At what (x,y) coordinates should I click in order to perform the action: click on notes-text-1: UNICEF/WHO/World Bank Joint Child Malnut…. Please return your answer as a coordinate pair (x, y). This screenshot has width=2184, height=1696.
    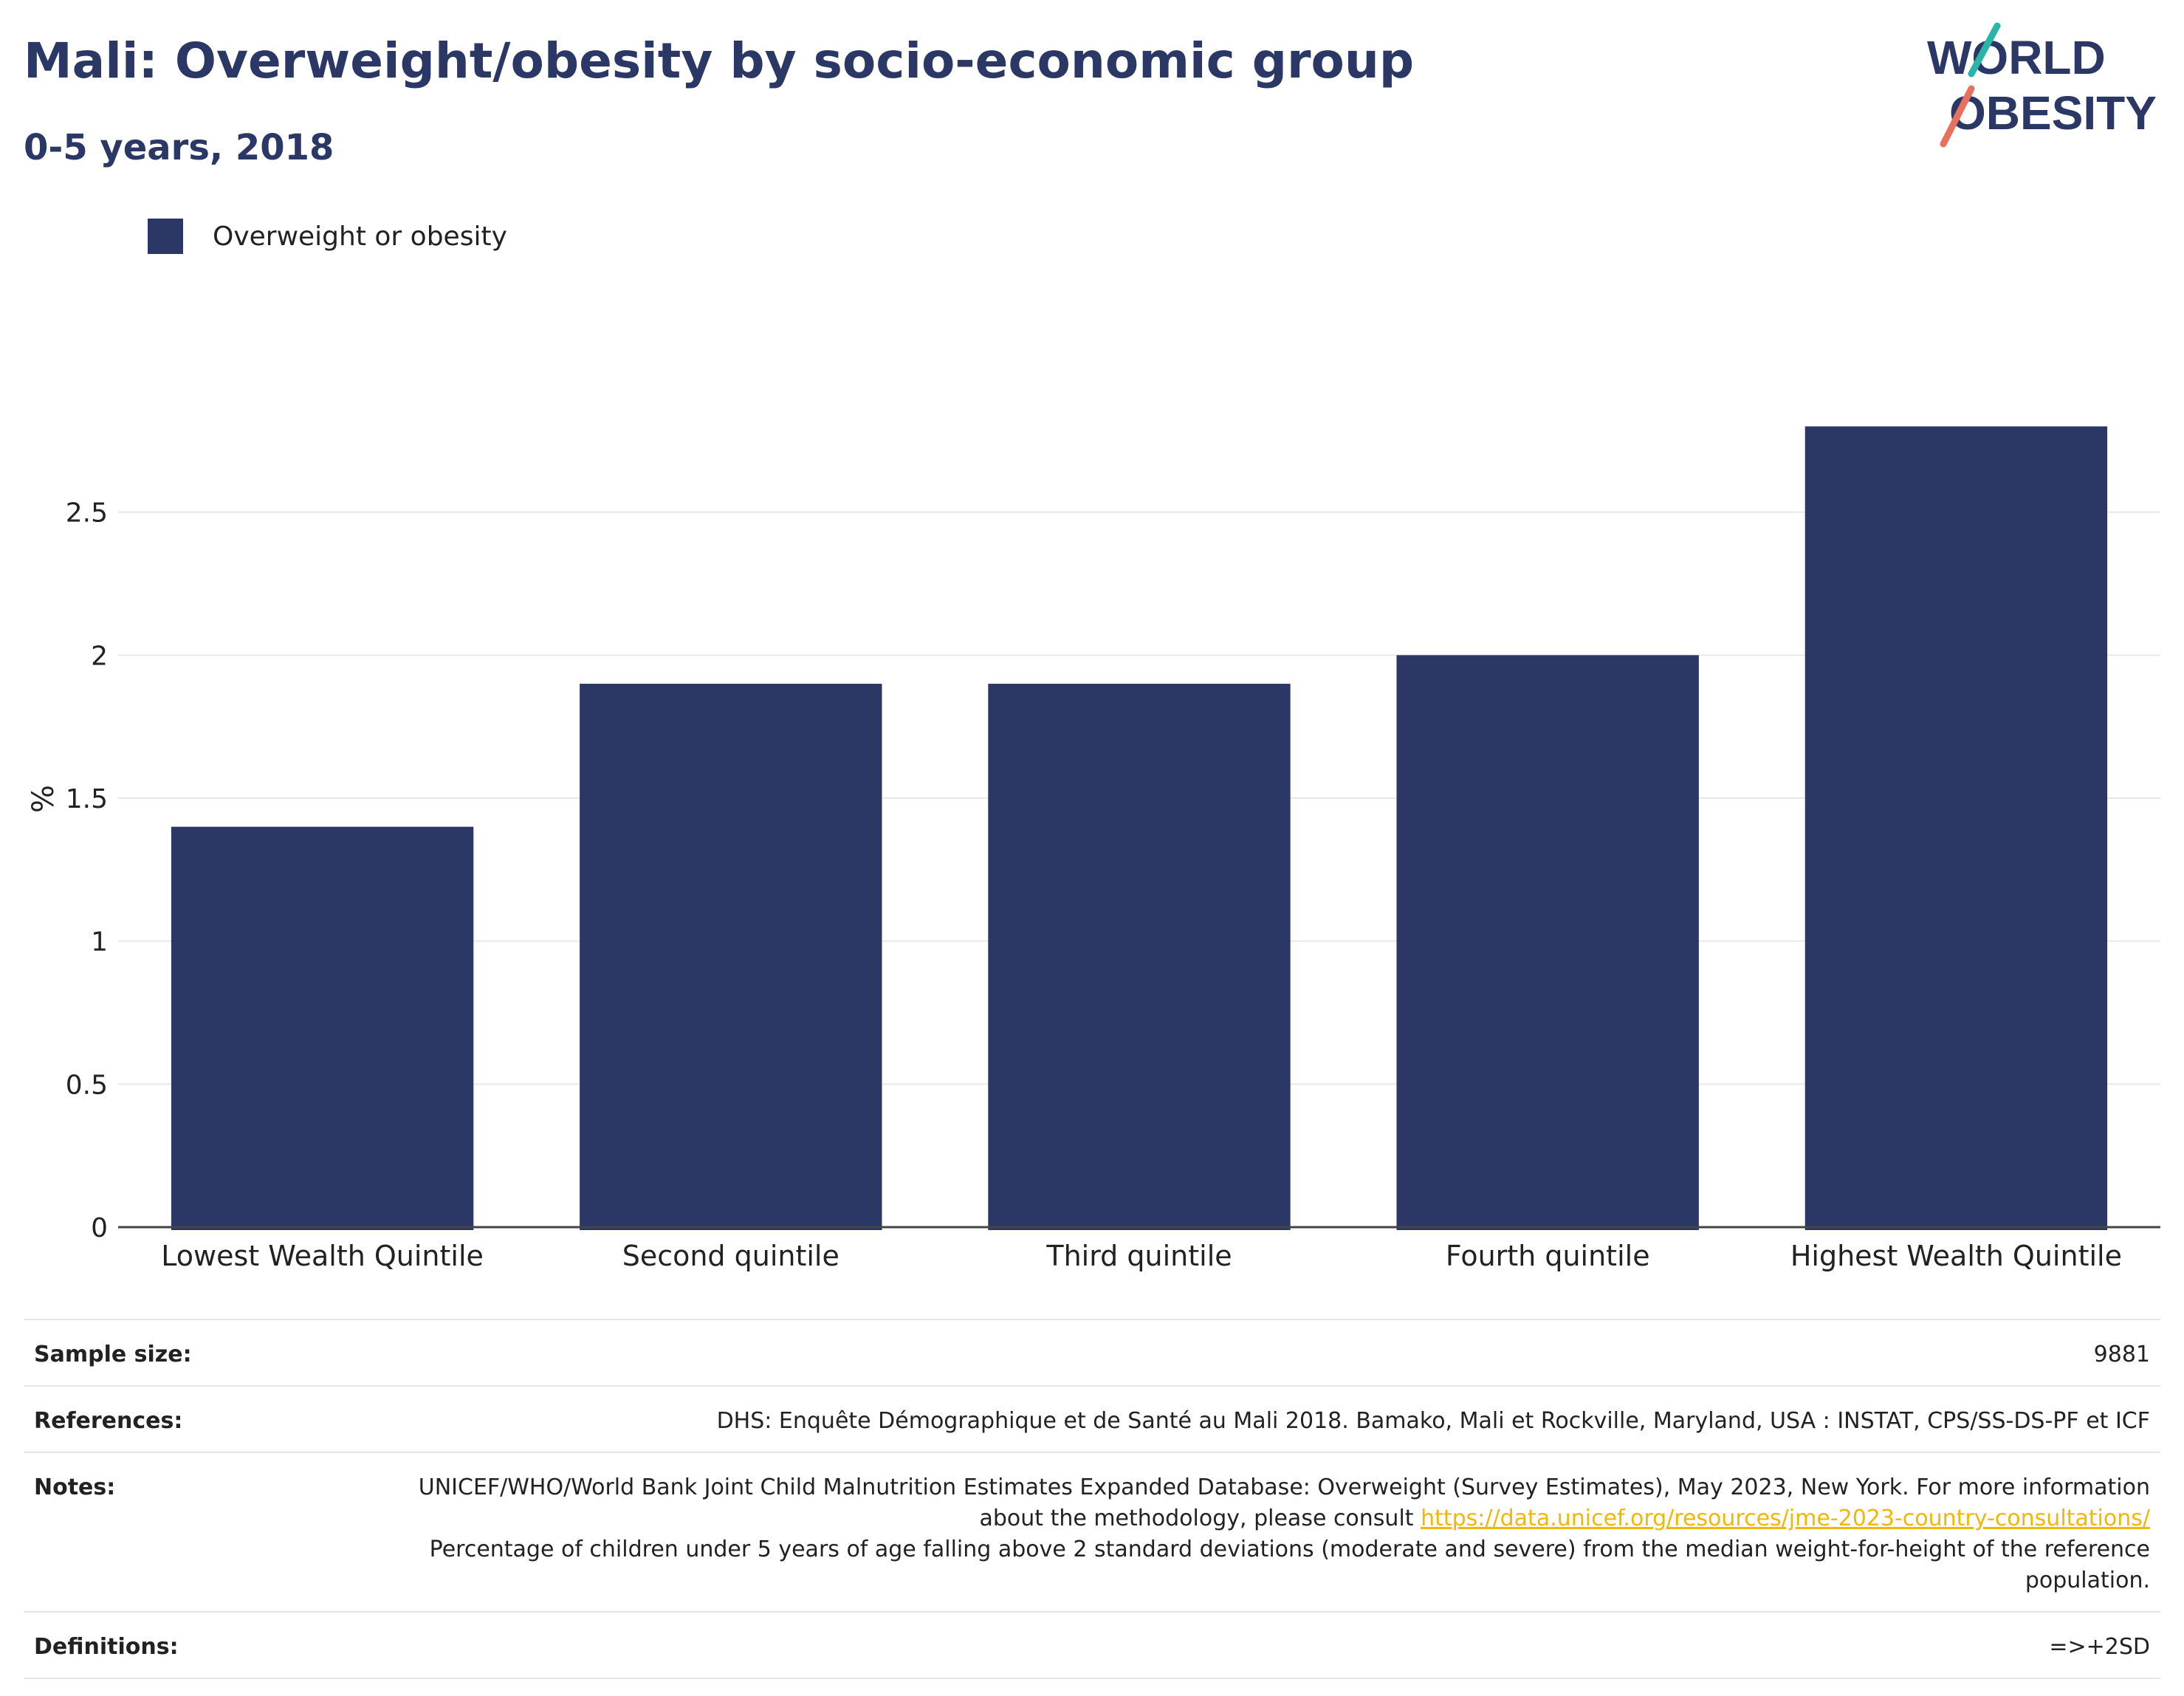
    Looking at the image, I should click on (1284, 1502).